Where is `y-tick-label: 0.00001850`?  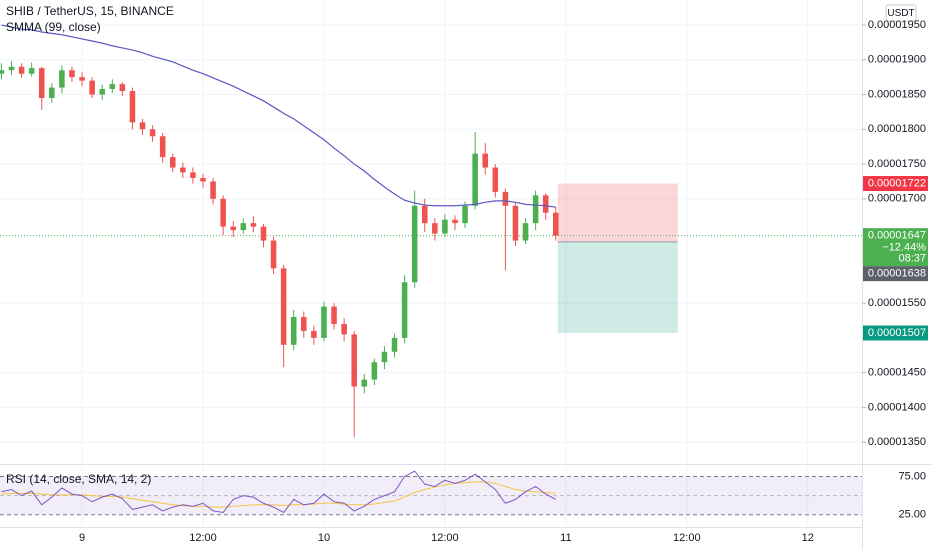
y-tick-label: 0.00001850 is located at coordinates (897, 94).